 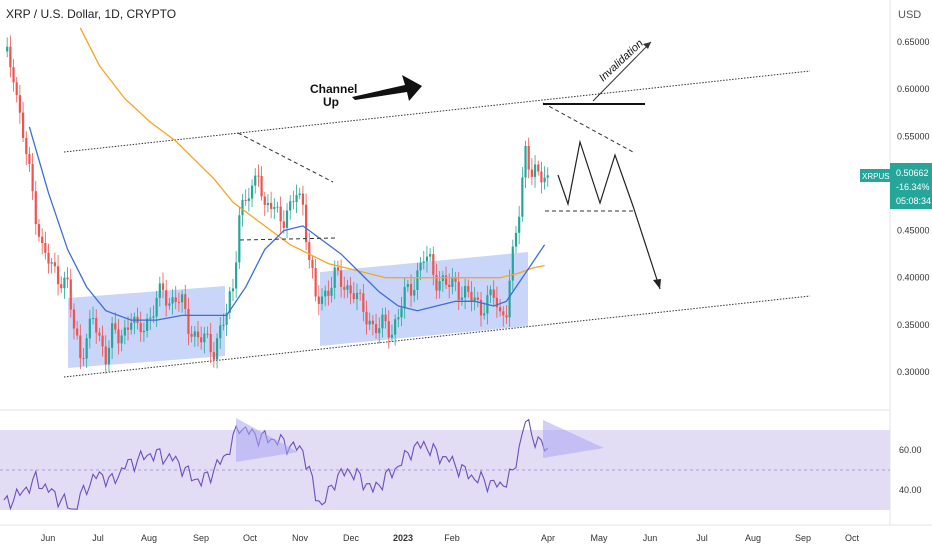 I want to click on rsi-axis: 60.00 40.00, so click(x=910, y=470).